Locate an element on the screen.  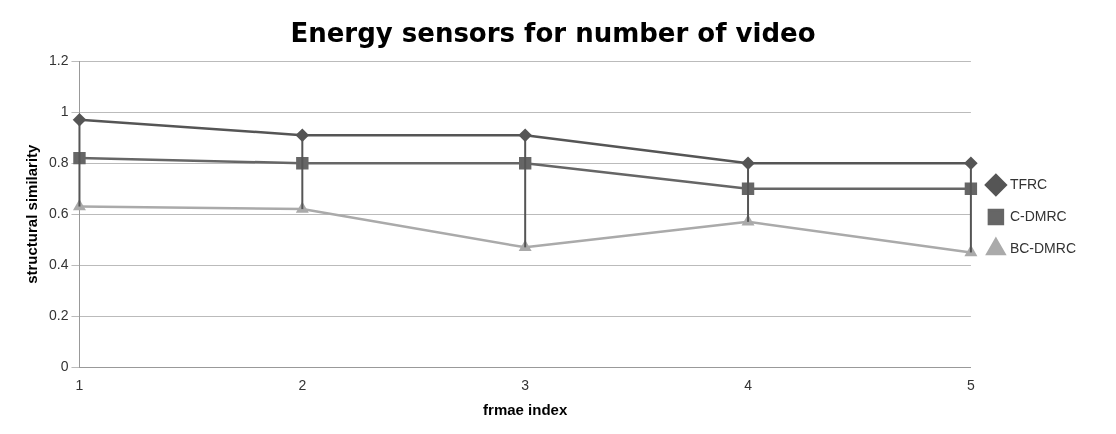
legend-label: TFRC is located at coordinates (1028, 183).